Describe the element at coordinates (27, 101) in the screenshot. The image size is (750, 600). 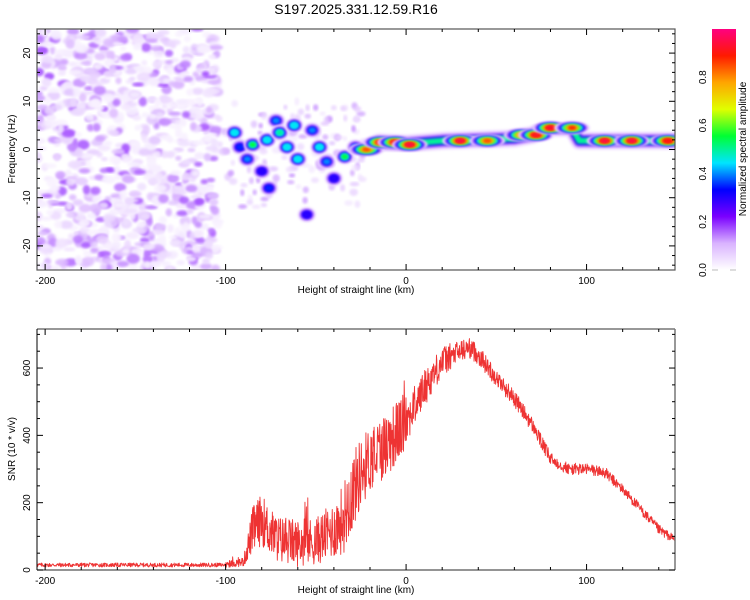
I see `y-tick-label: 10` at that location.